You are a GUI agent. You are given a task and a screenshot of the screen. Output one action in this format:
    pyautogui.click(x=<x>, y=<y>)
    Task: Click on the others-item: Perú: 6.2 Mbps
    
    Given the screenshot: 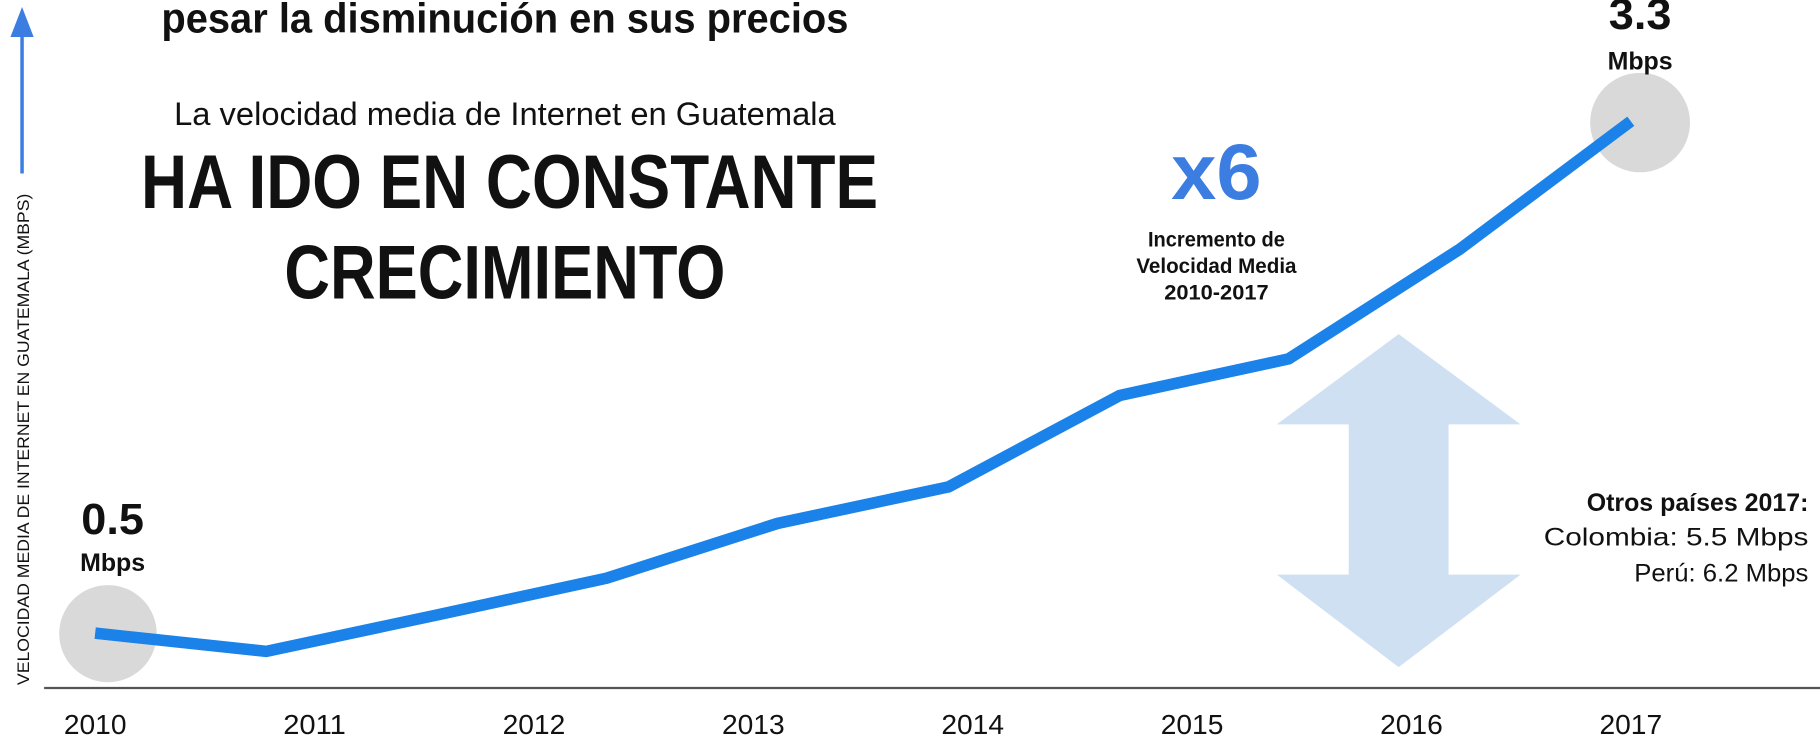 What is the action you would take?
    pyautogui.click(x=1721, y=574)
    